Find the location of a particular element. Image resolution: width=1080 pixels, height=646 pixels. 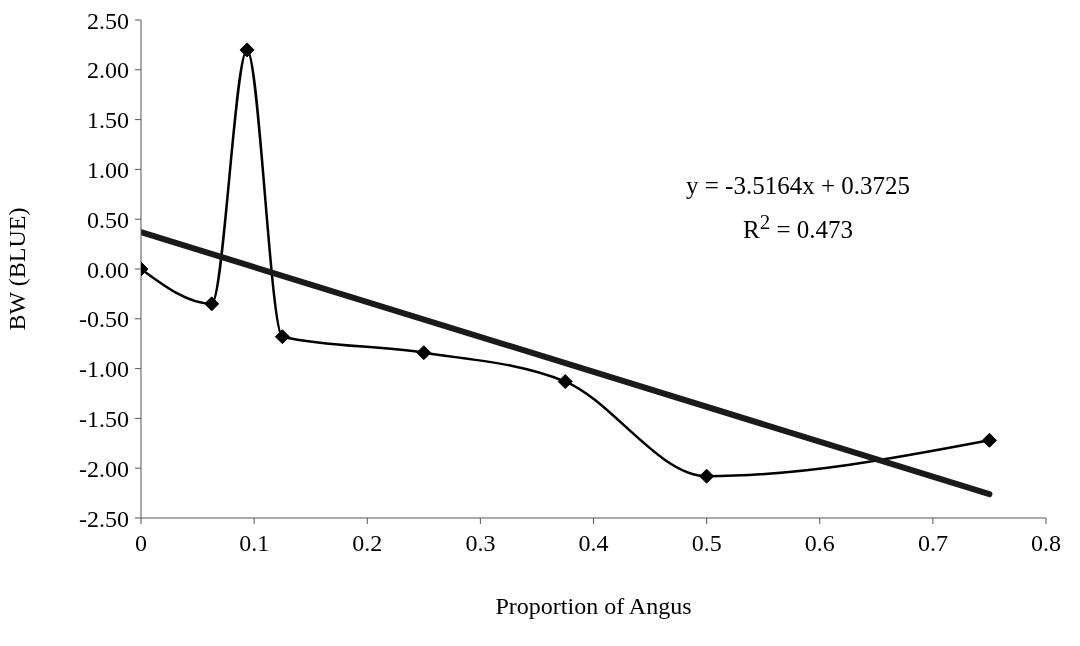

y-tick-label: -2.50 is located at coordinates (104, 518).